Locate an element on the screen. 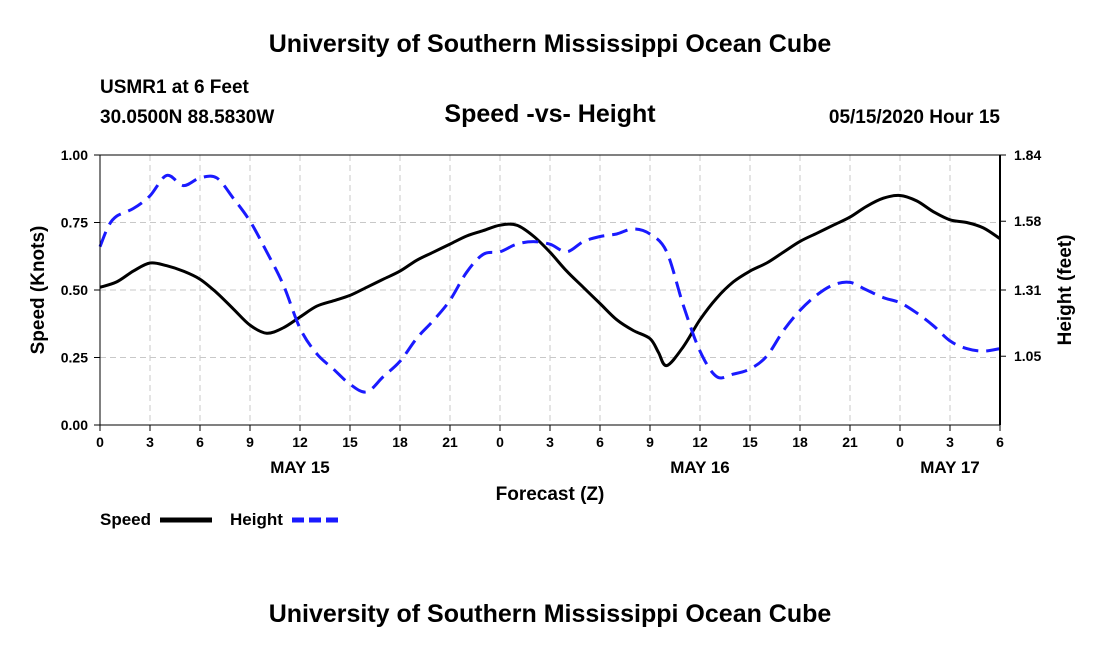 Image resolution: width=1100 pixels, height=650 pixels. legend: Speed Height is located at coordinates (221, 519).